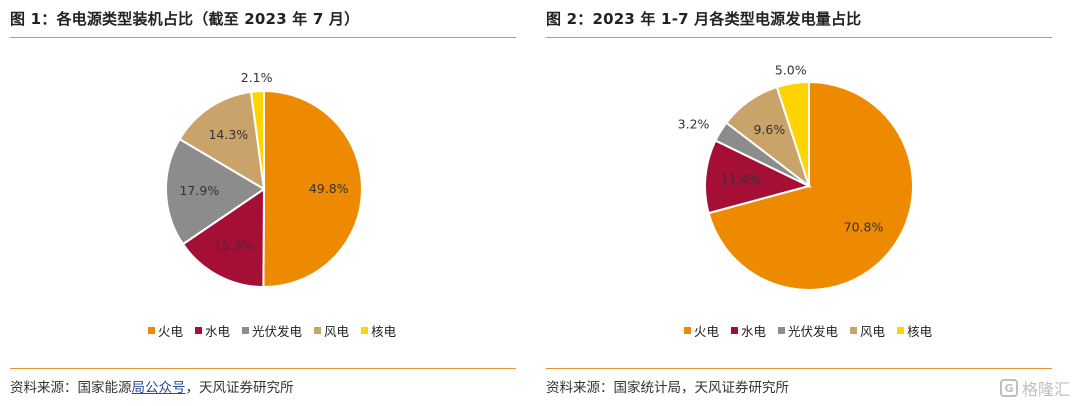 This screenshot has height=406, width=1080. What do you see at coordinates (769, 129) in the screenshot?
I see `data-label-3: 9.6%` at bounding box center [769, 129].